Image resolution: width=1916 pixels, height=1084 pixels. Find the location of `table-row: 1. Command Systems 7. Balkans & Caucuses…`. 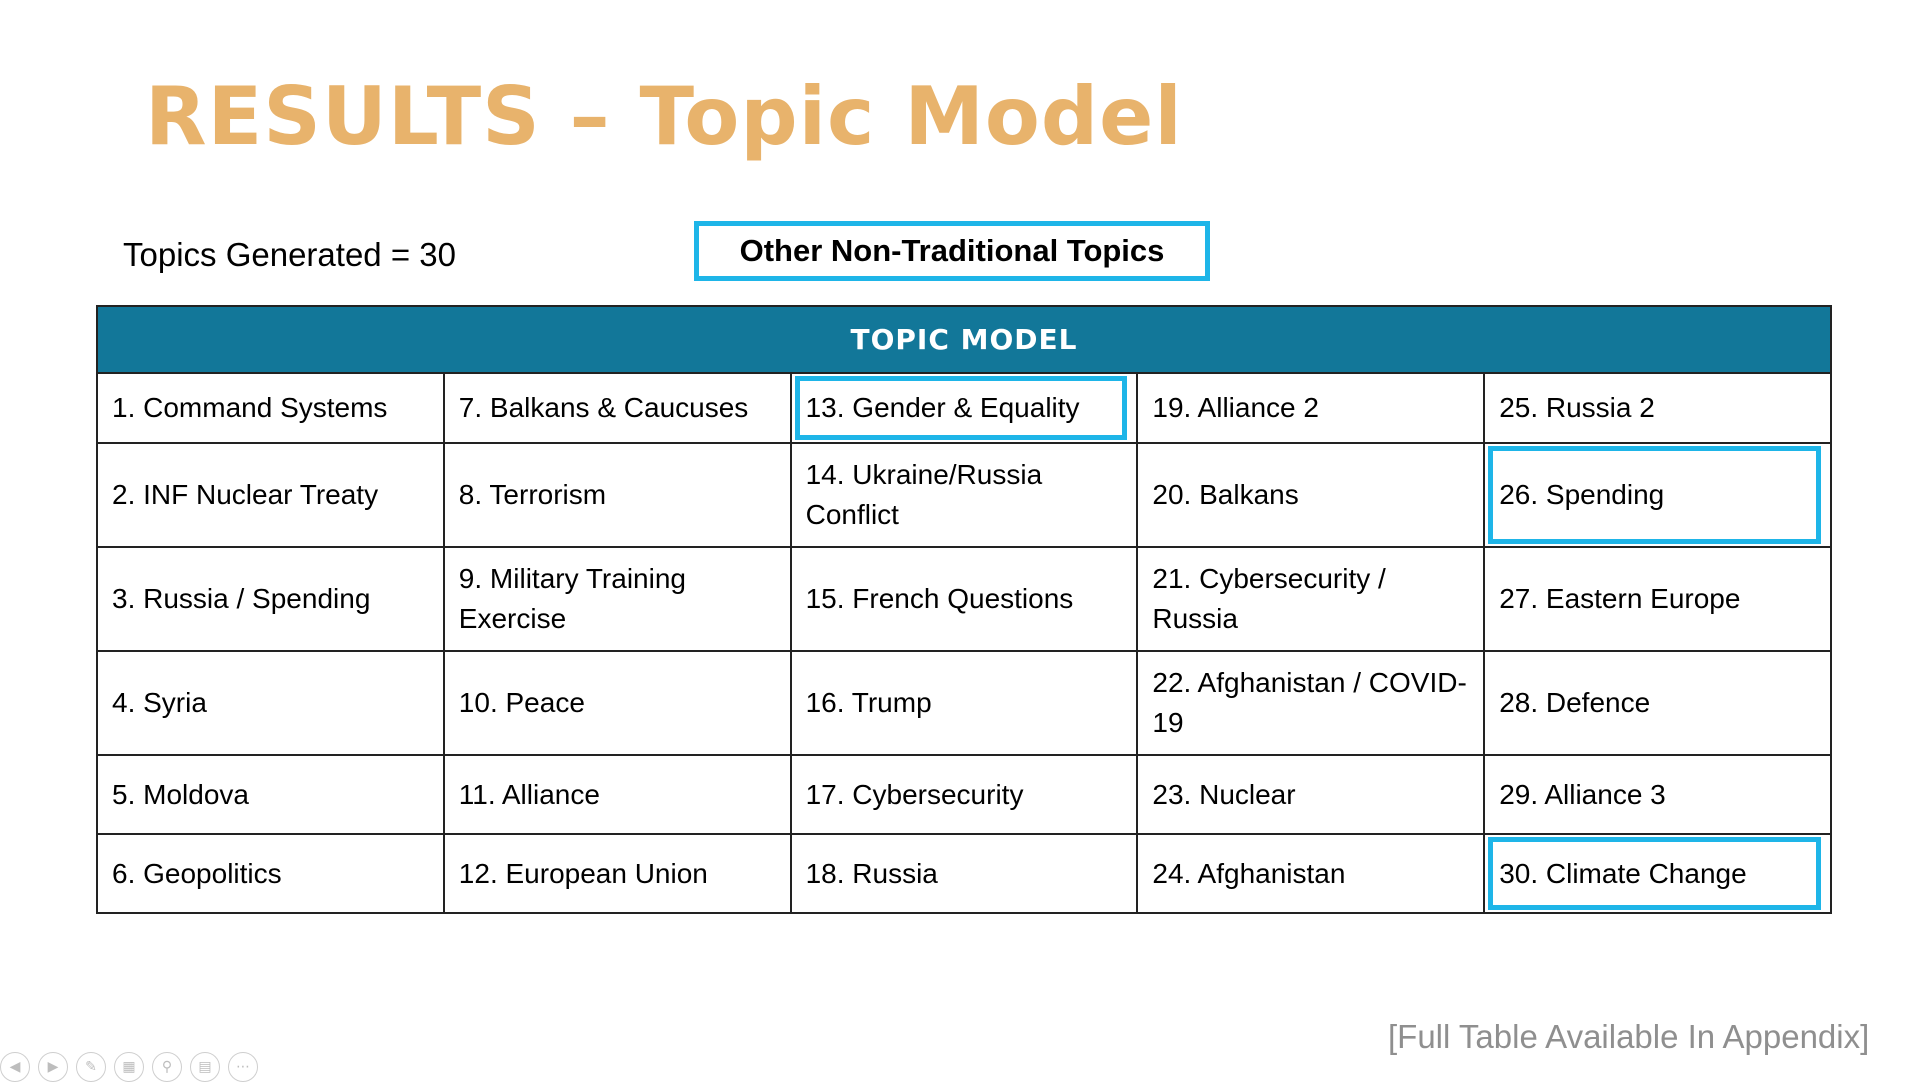

table-row: 1. Command Systems 7. Balkans & Caucuses… is located at coordinates (964, 408).